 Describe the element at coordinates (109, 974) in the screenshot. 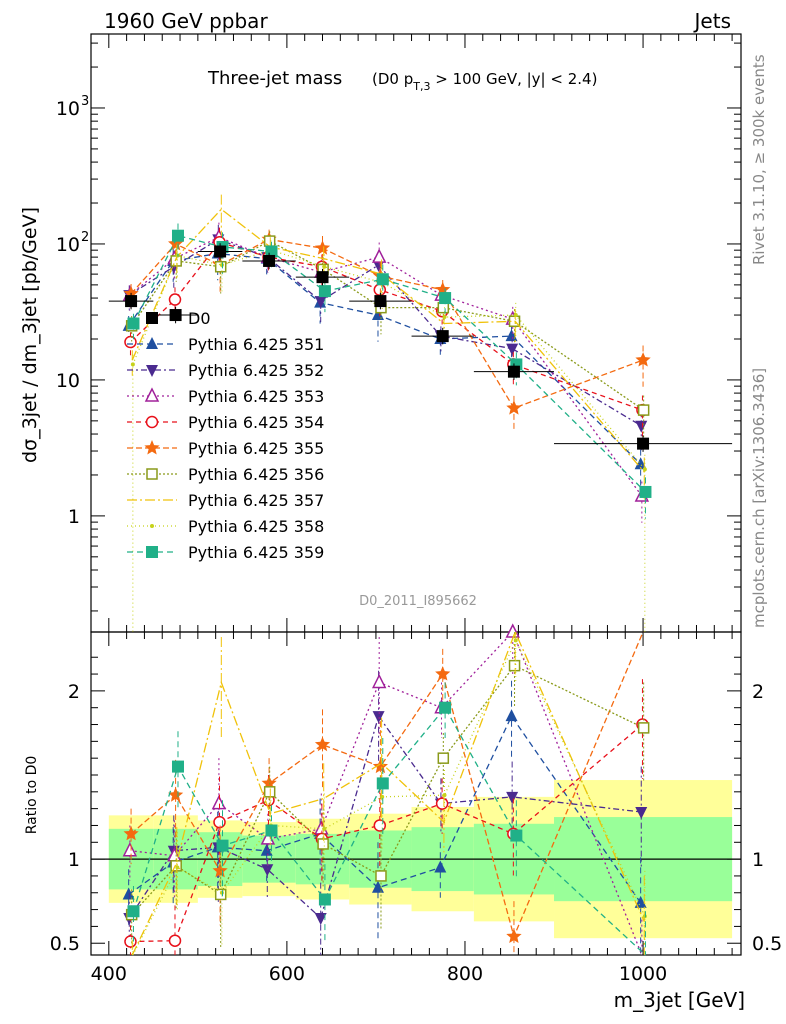

I see `x-tick-label: 400` at that location.